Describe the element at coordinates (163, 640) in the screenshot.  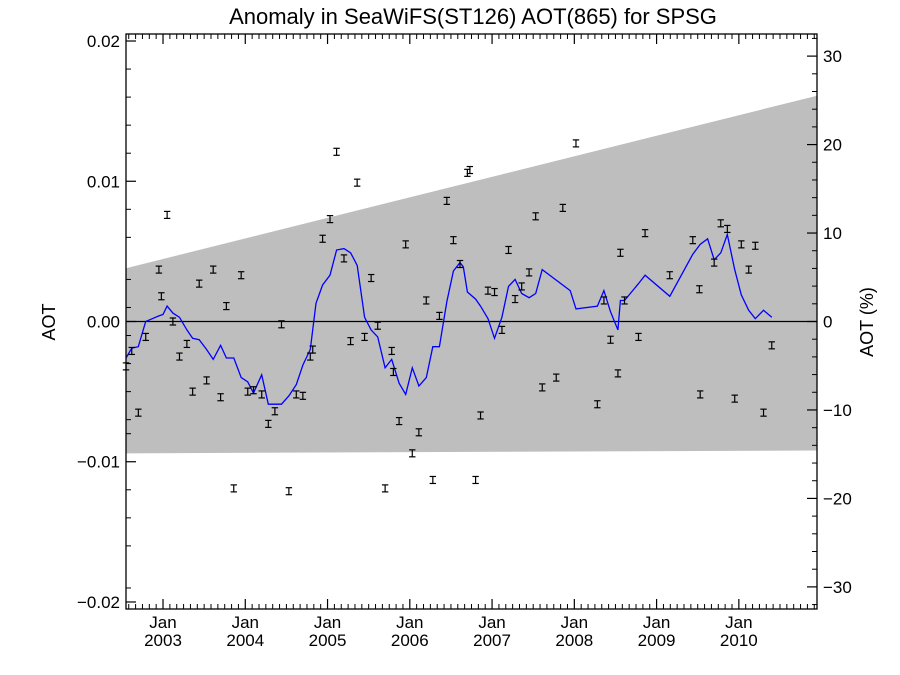
I see `x-tick-label-year: 2003` at that location.